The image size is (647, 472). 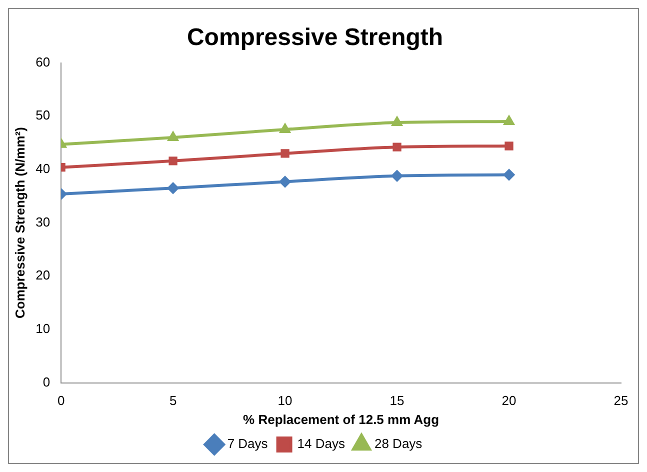 I want to click on x-tick-label: 5, so click(x=173, y=400).